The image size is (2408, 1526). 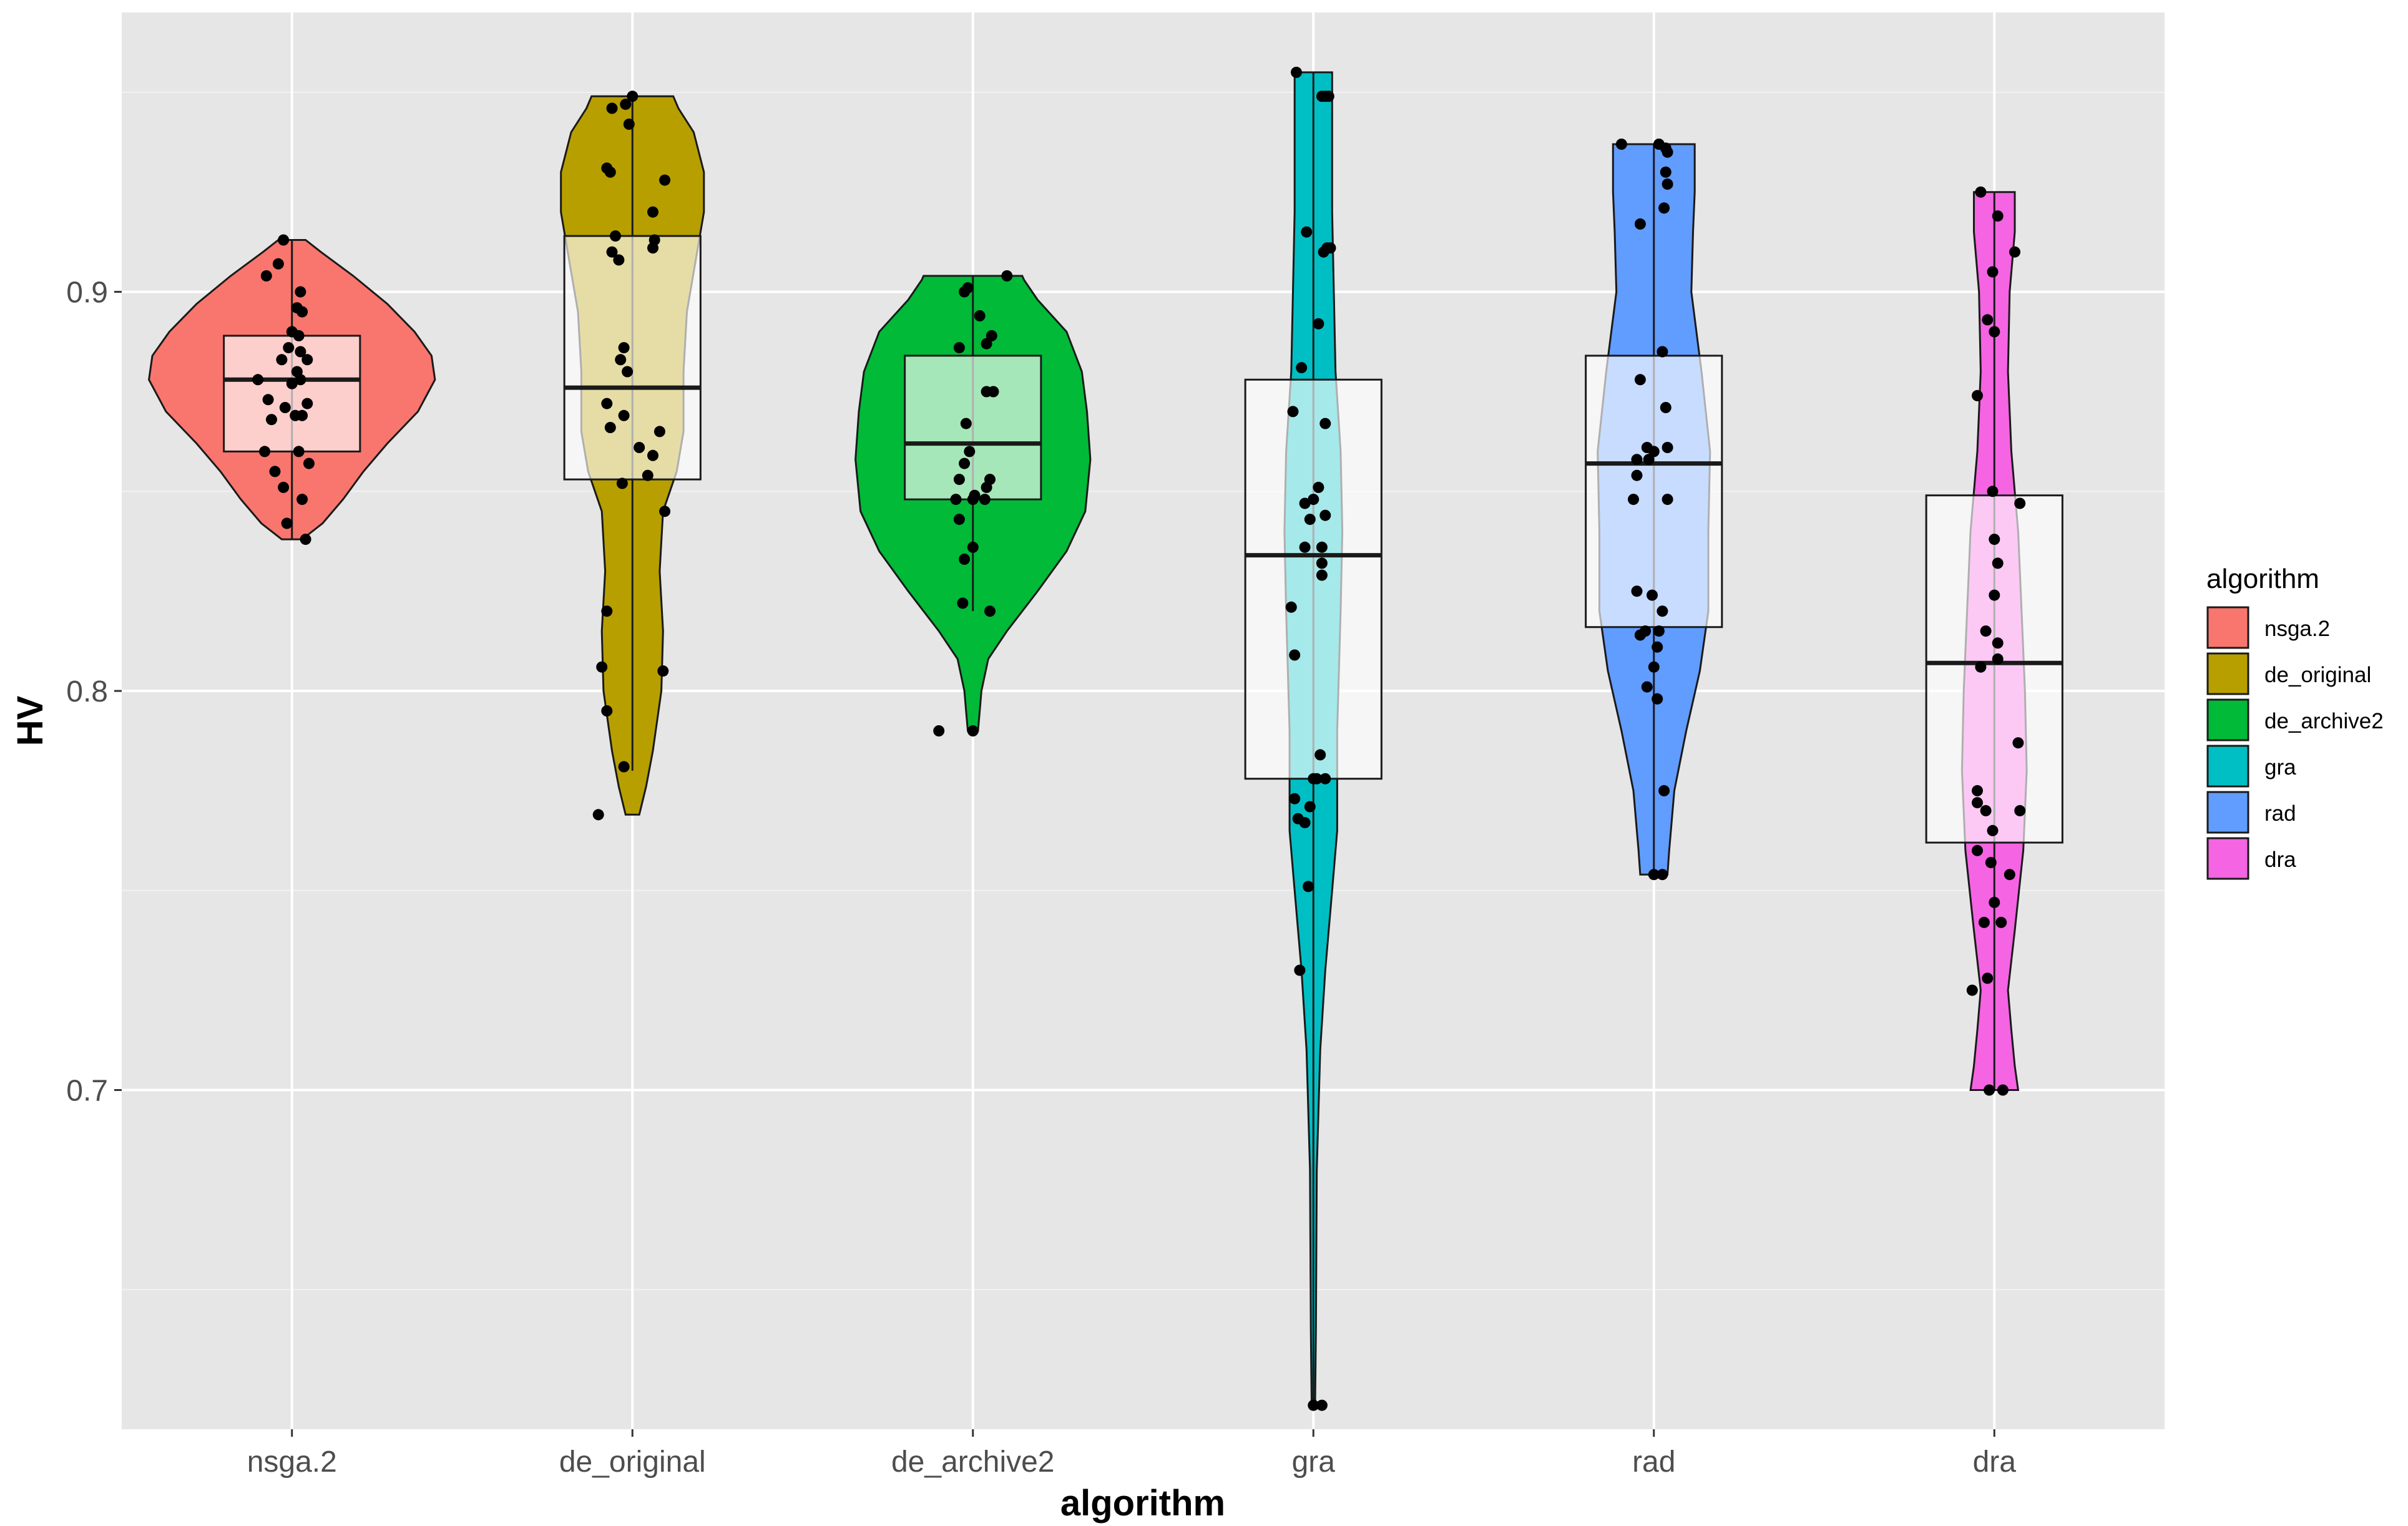 What do you see at coordinates (2318, 675) in the screenshot?
I see `legend-label-de_original: de_original` at bounding box center [2318, 675].